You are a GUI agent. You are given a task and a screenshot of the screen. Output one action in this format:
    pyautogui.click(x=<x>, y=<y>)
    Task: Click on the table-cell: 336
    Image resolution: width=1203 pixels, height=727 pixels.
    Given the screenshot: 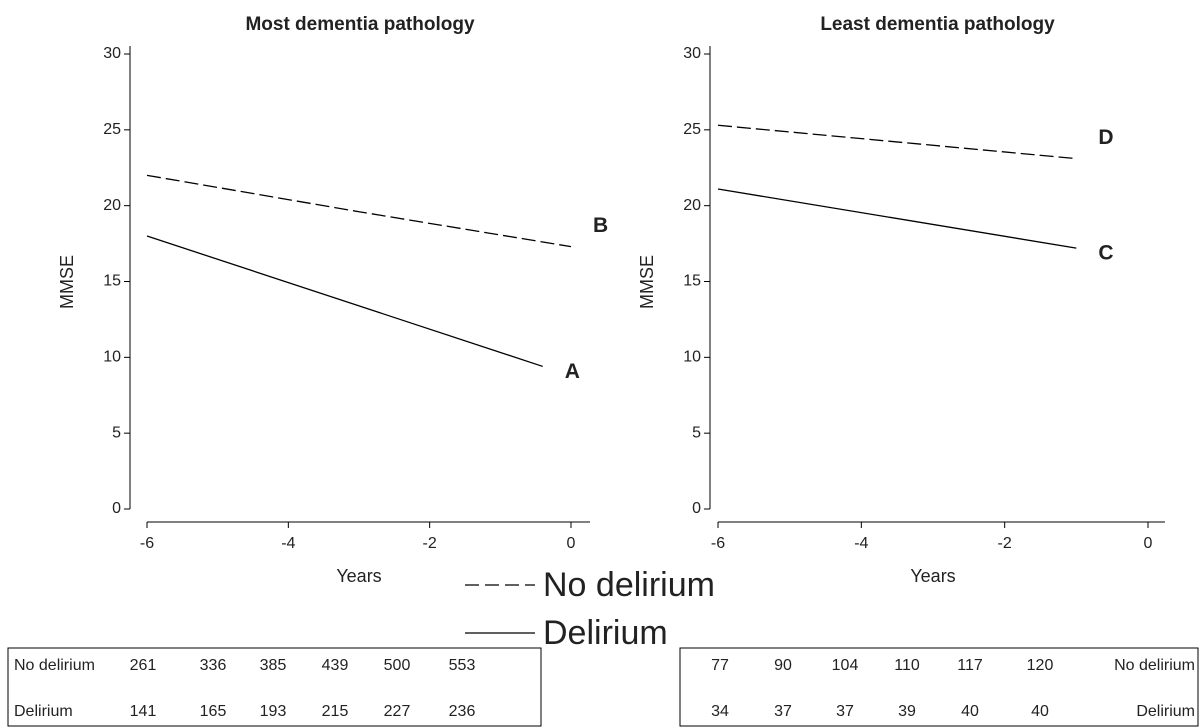 What is the action you would take?
    pyautogui.click(x=213, y=665)
    